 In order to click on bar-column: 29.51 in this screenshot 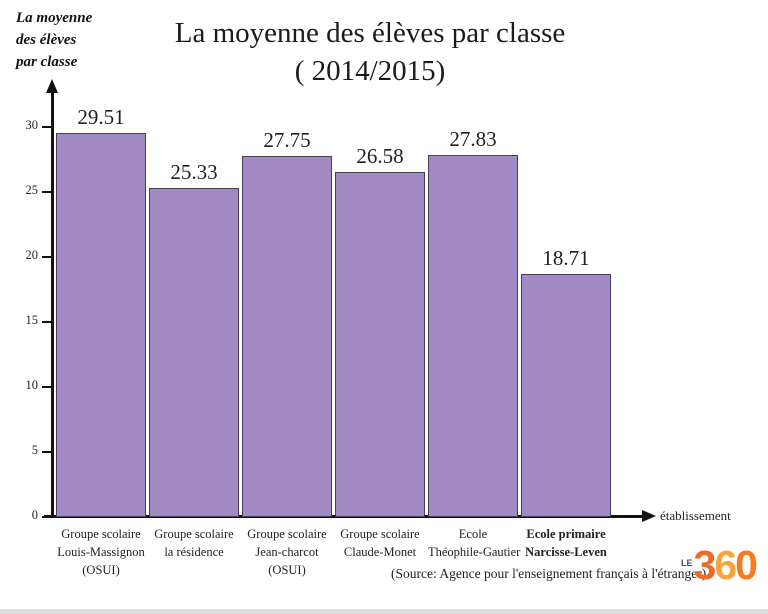, I will do `click(101, 311)`.